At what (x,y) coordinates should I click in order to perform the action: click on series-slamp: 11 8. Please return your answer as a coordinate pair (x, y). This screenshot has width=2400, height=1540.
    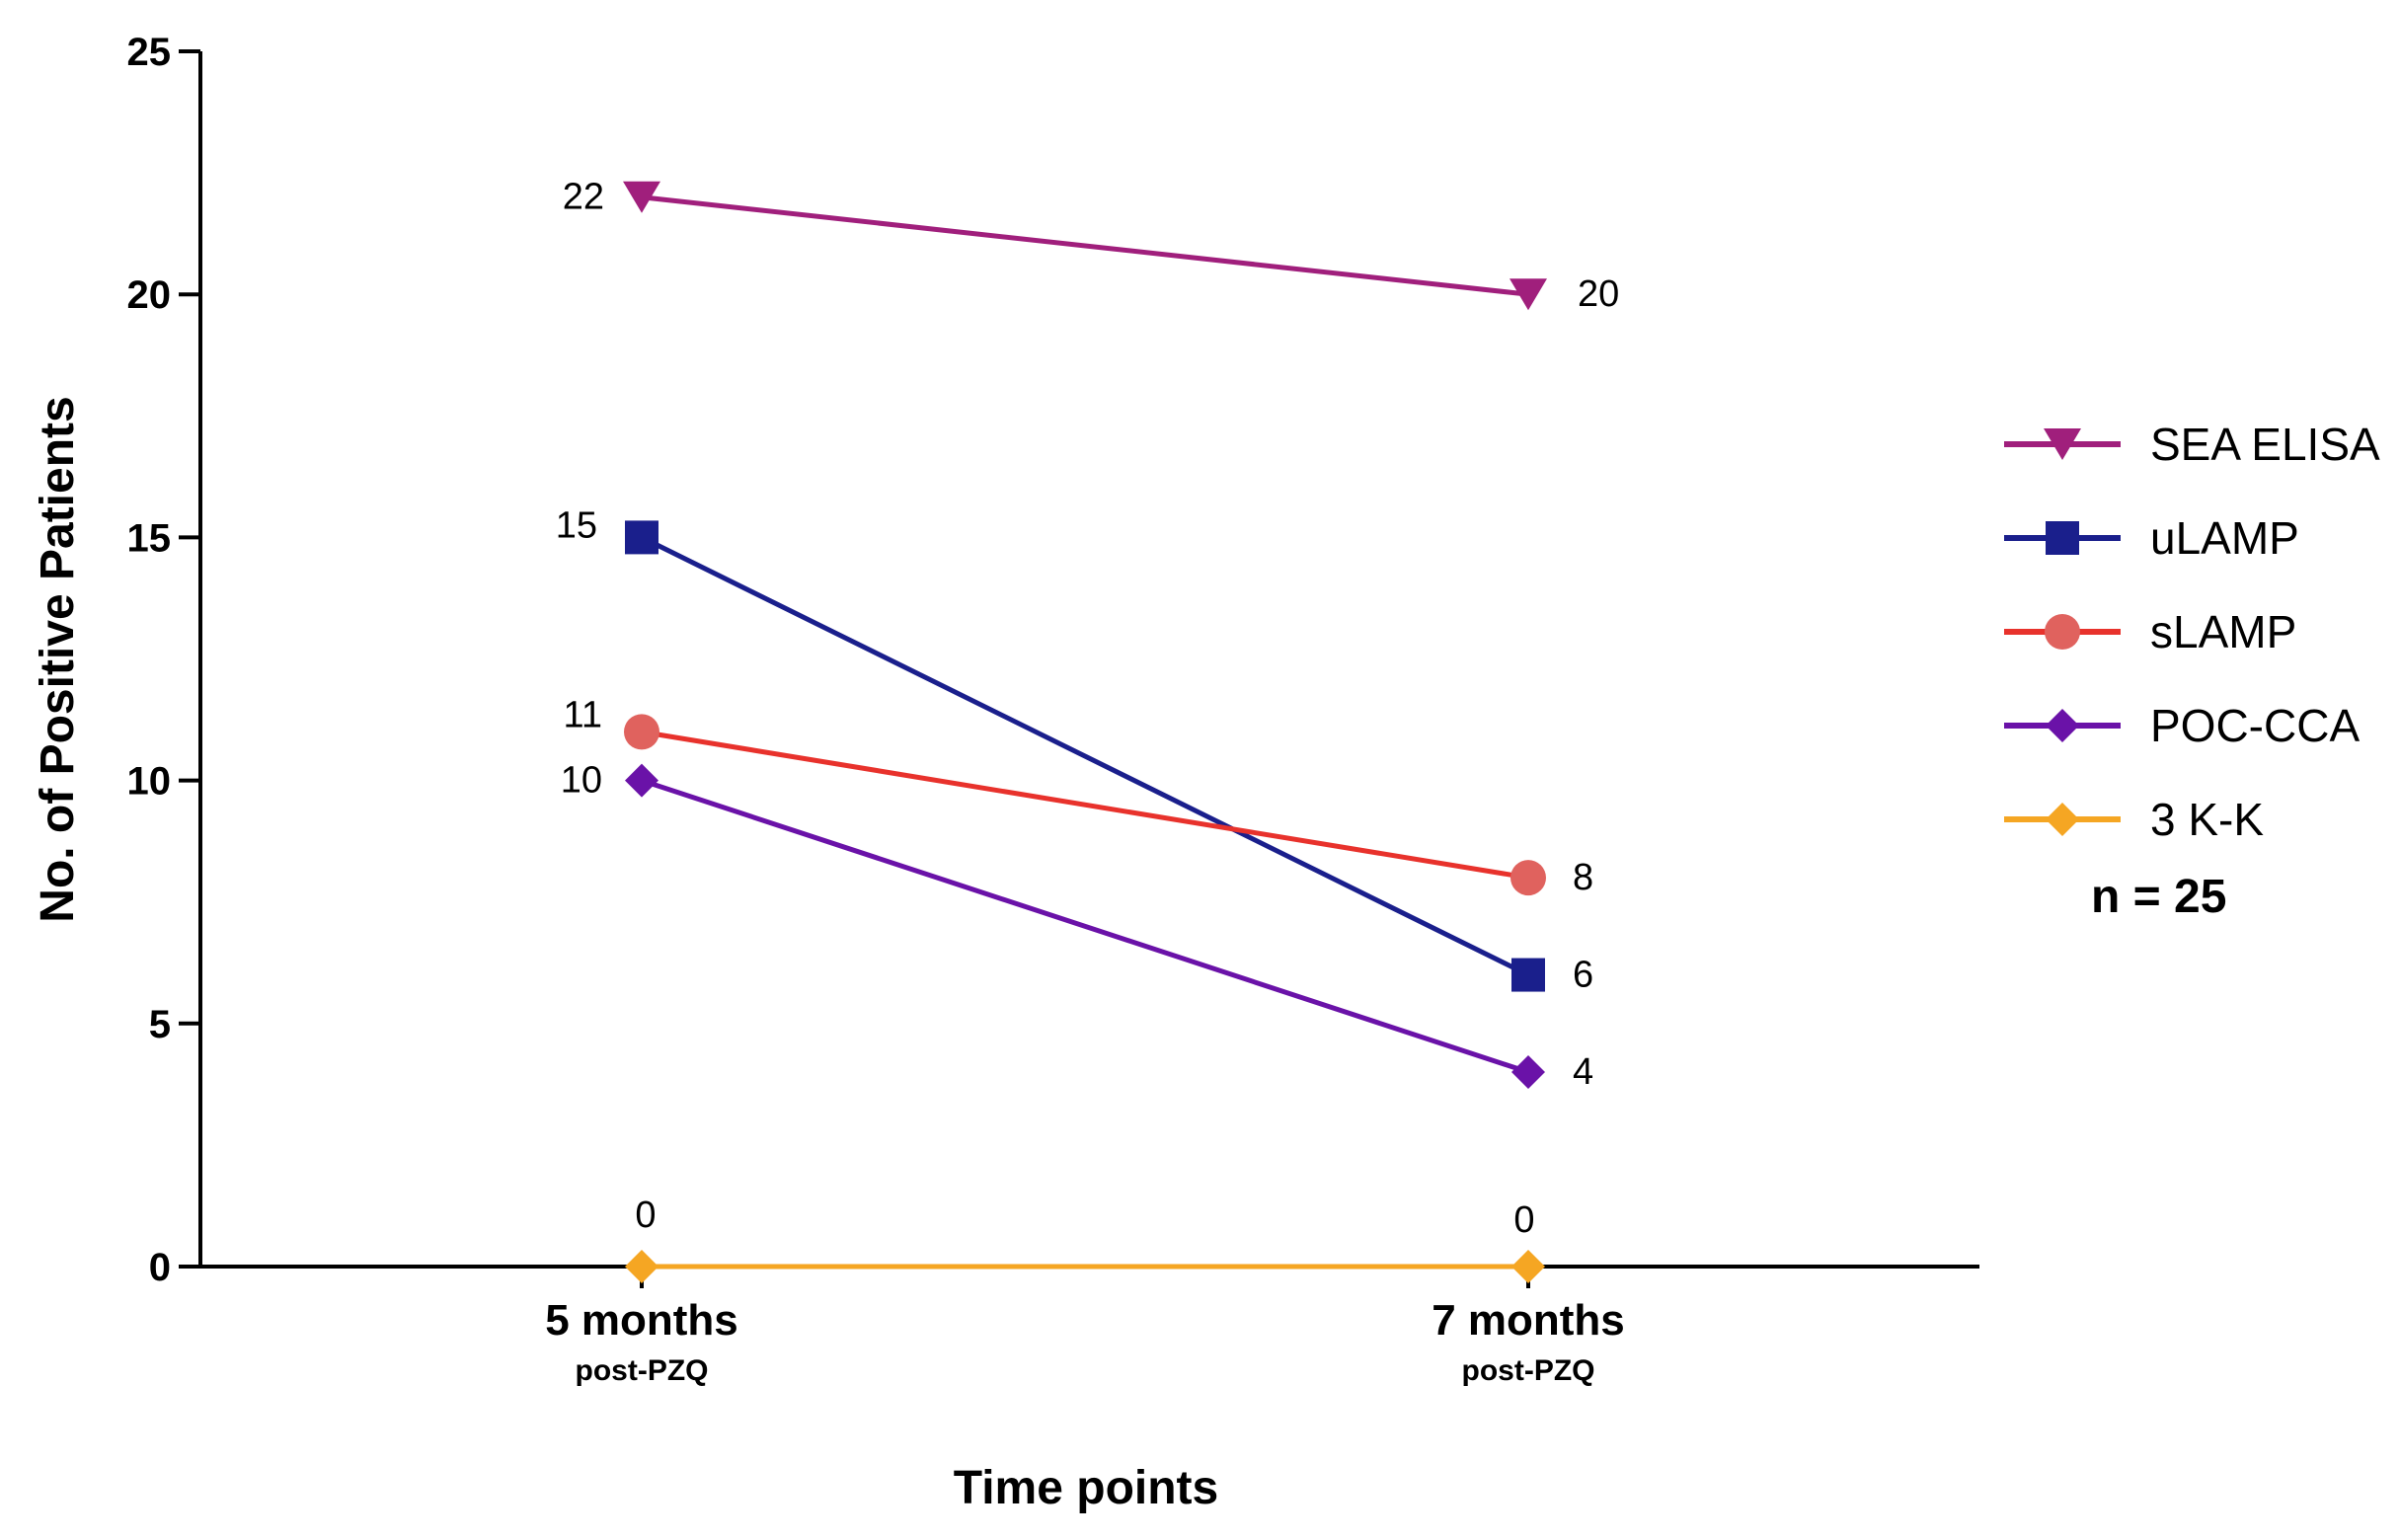
    Looking at the image, I should click on (1079, 796).